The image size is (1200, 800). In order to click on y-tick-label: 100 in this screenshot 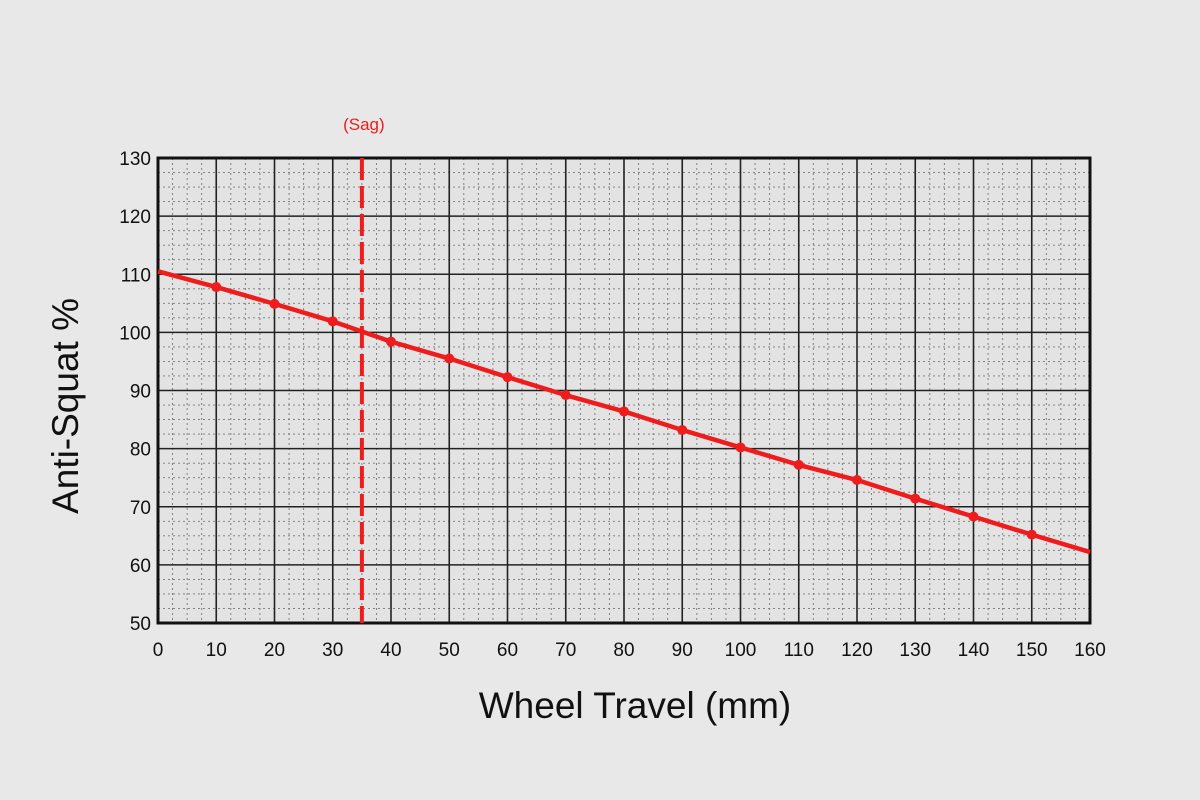, I will do `click(135, 333)`.